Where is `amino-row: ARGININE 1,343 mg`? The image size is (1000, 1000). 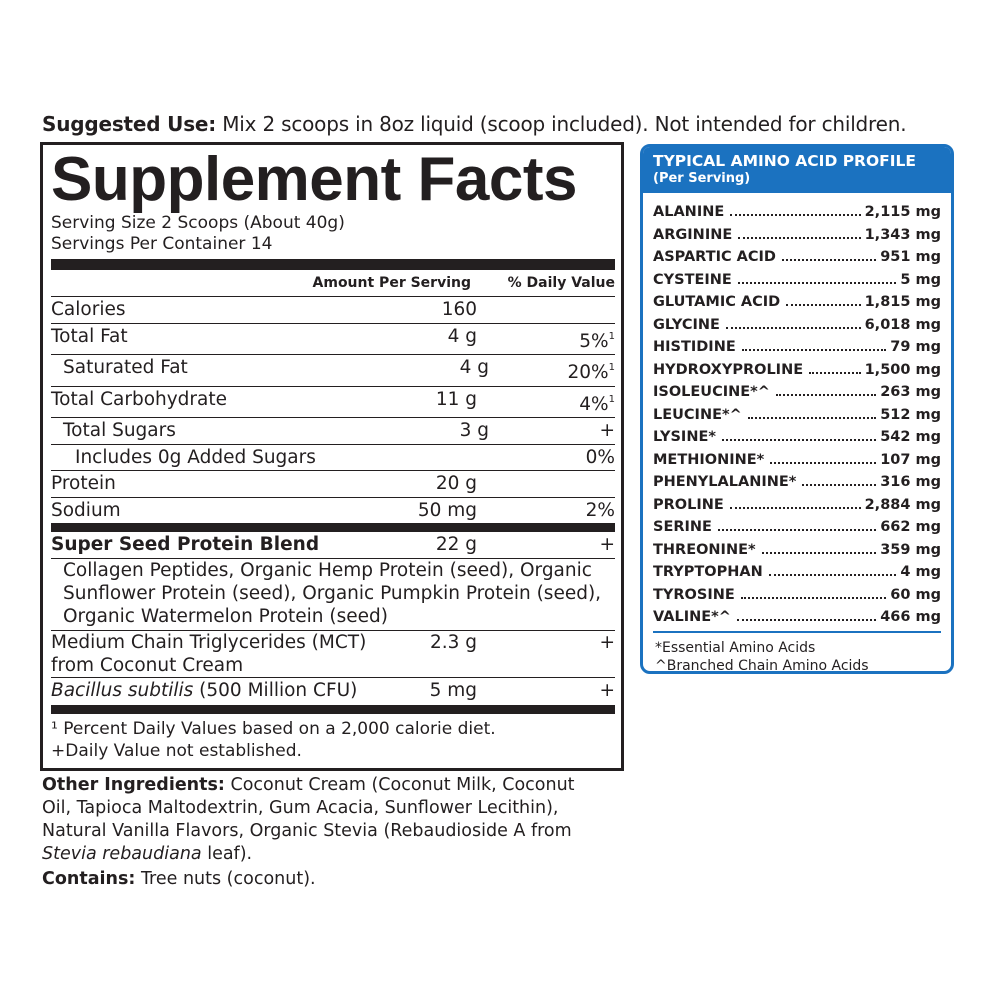 amino-row: ARGININE 1,343 mg is located at coordinates (797, 235).